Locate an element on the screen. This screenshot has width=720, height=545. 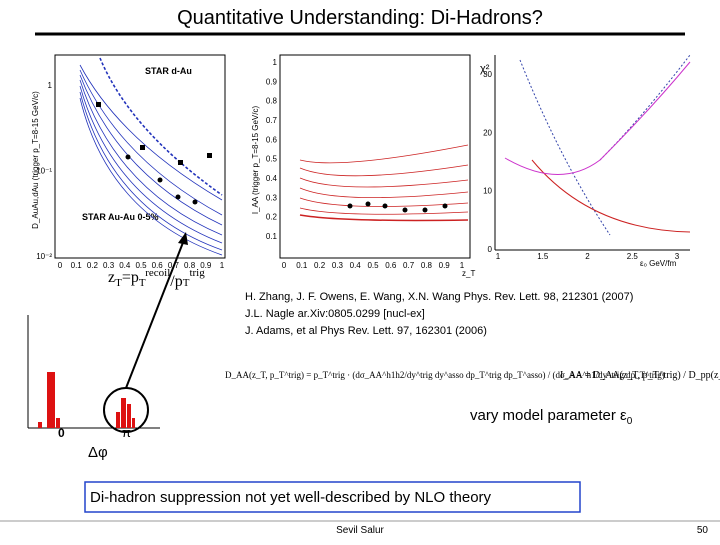
formula-part: z is located at coordinates (111, 277).